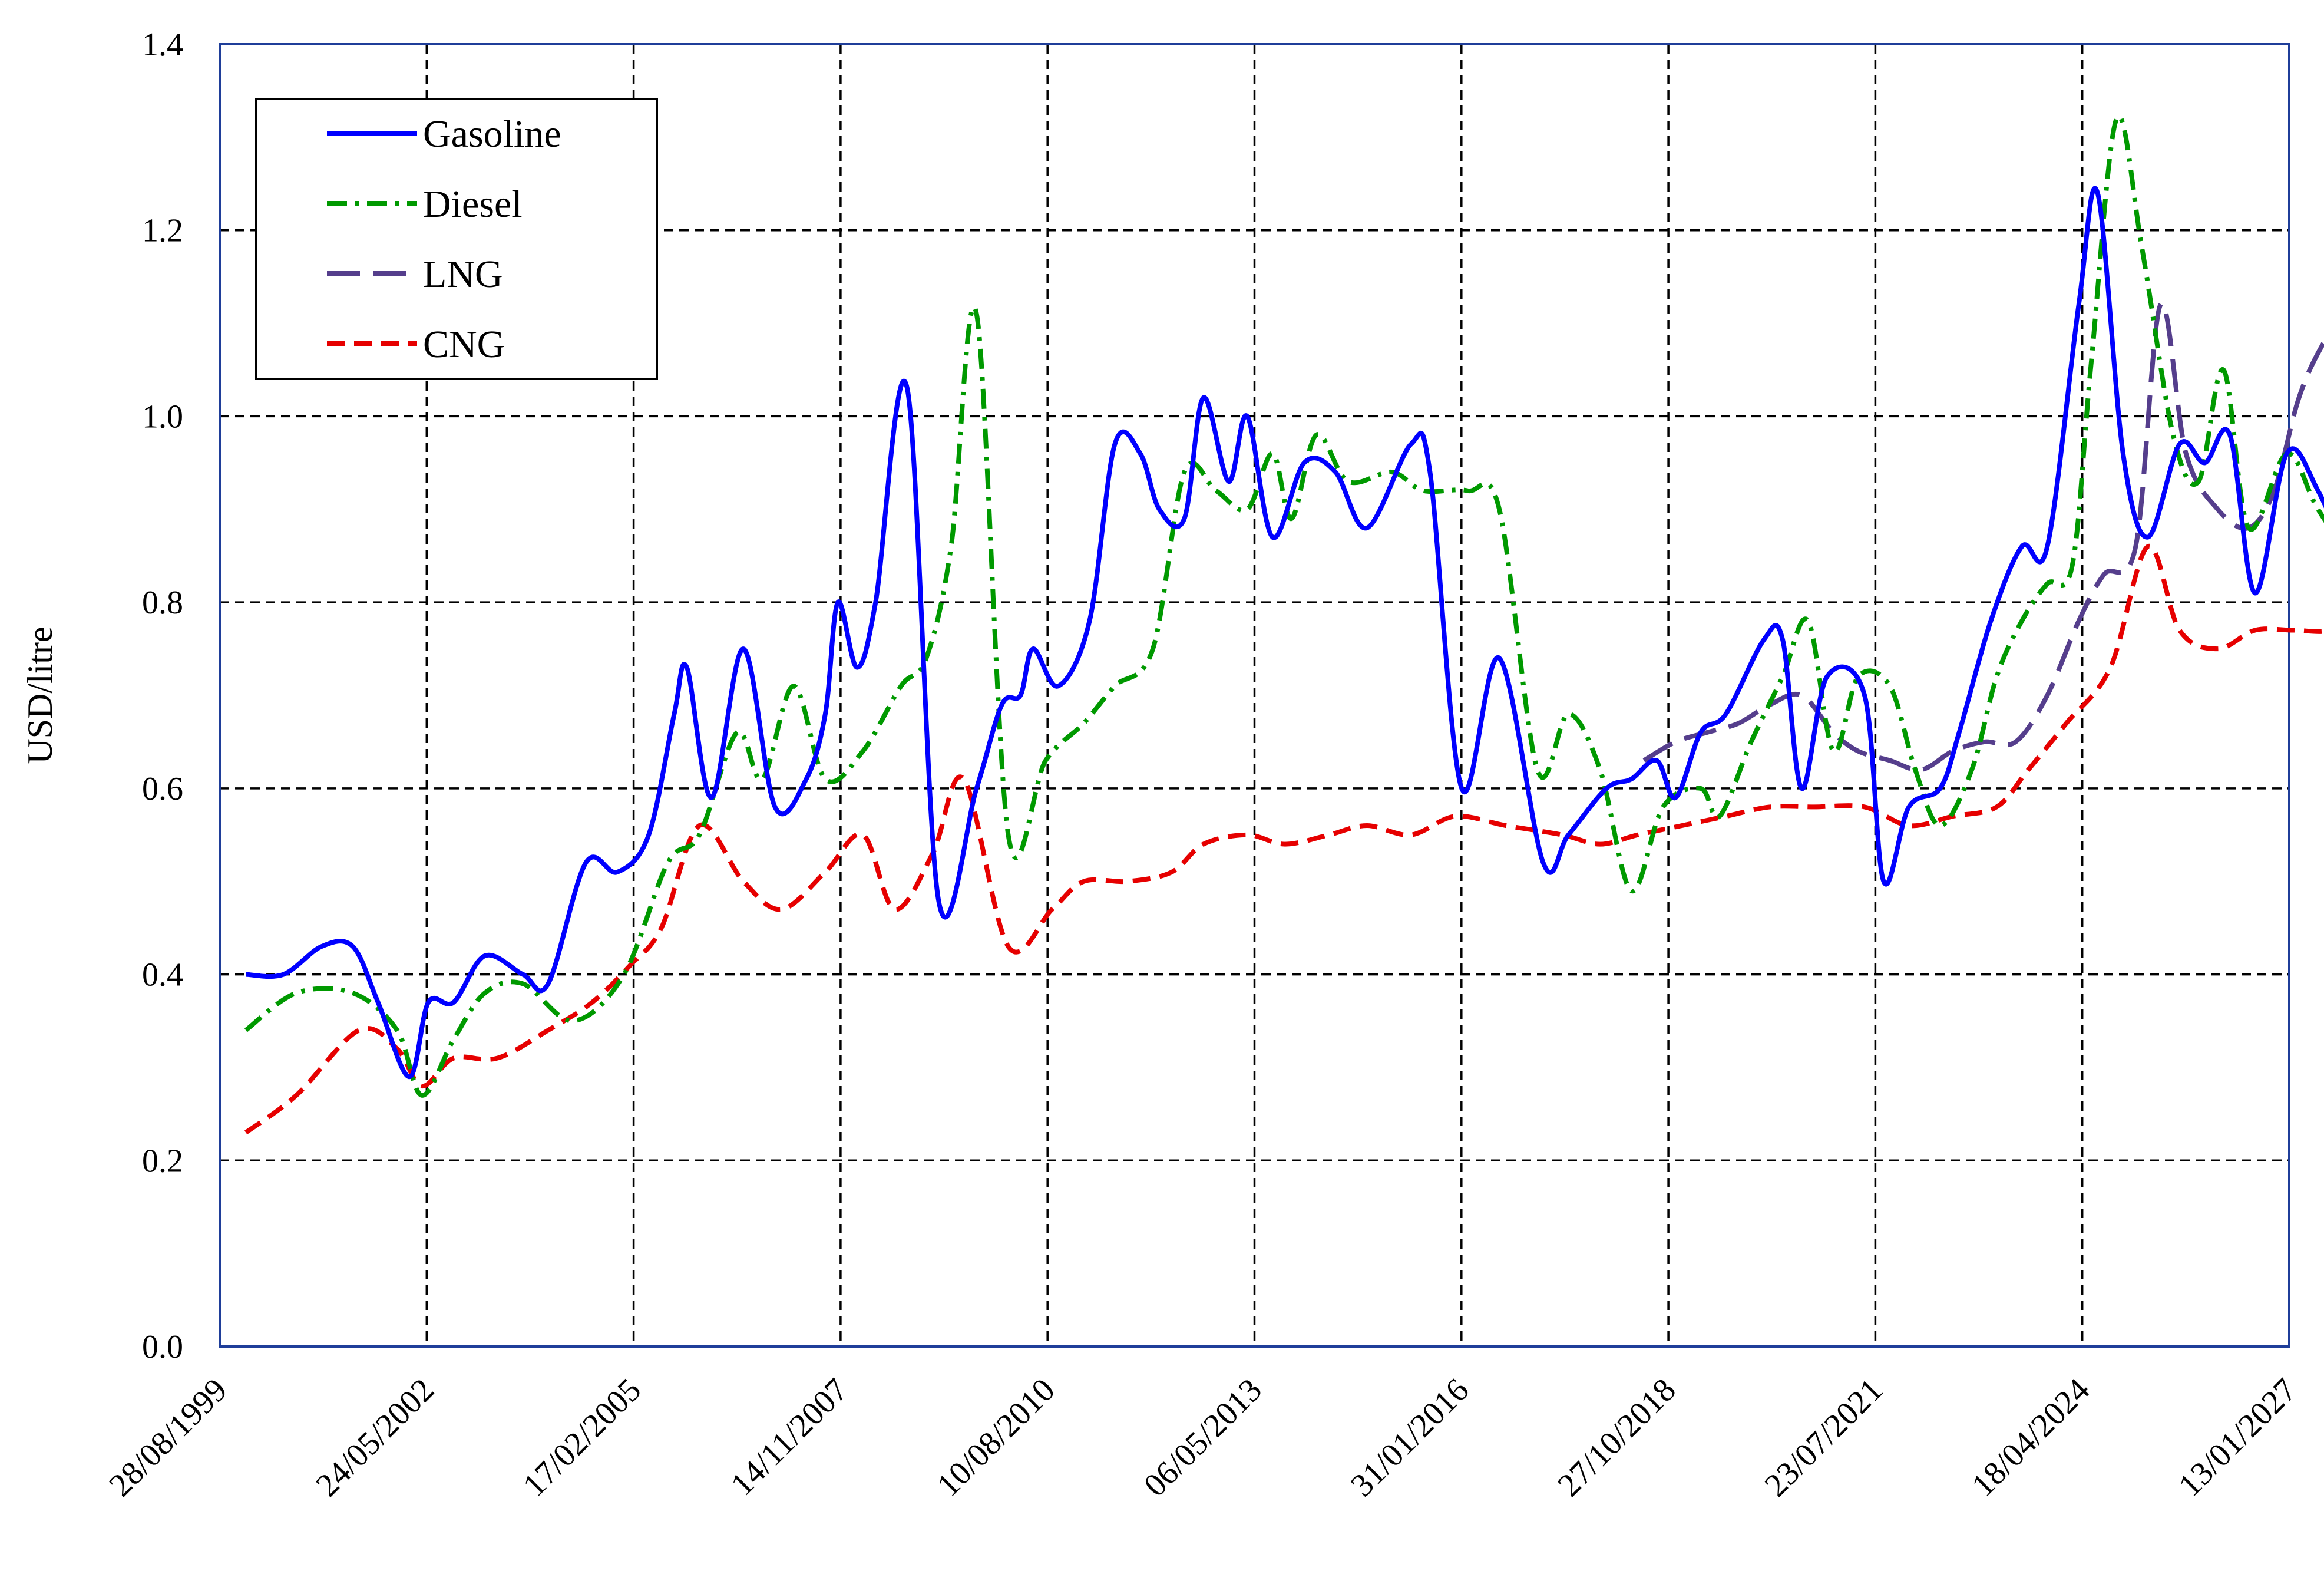  Describe the element at coordinates (40, 695) in the screenshot. I see `y-axis-title: USD/litre` at that location.